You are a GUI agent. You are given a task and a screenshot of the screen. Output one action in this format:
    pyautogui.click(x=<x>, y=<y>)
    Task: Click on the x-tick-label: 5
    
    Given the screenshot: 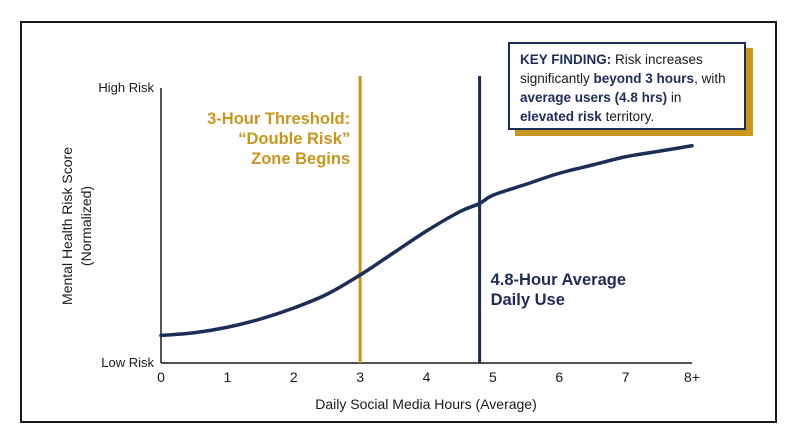 What is the action you would take?
    pyautogui.click(x=493, y=377)
    